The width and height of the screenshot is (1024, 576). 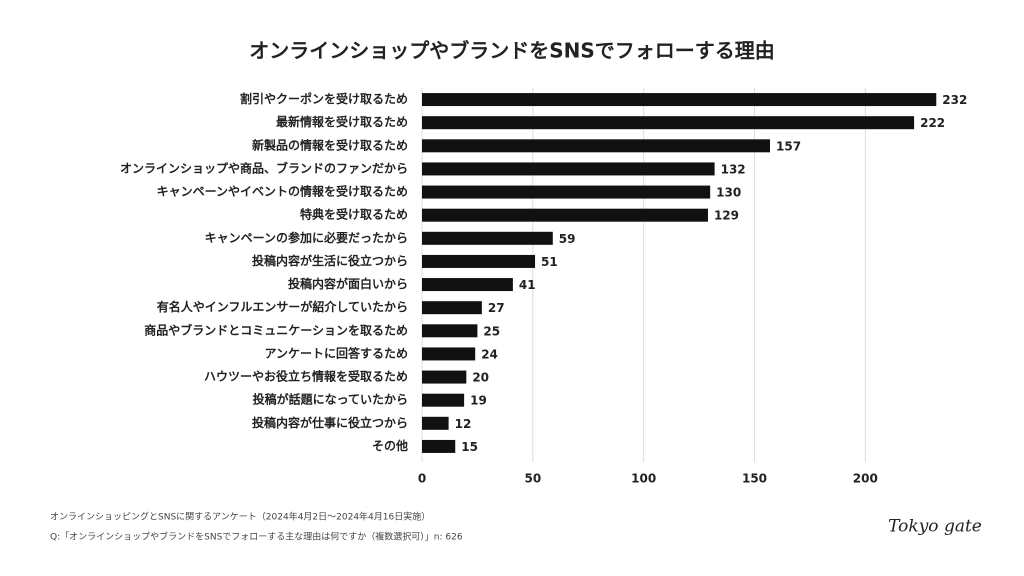 I want to click on y-tick-label: 投稿内容が生活に役立つから, so click(x=330, y=260).